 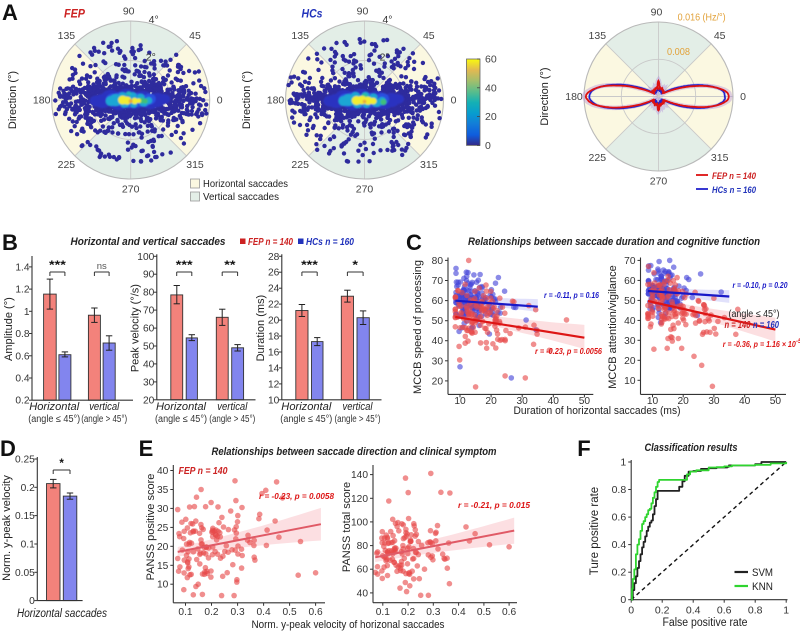 I want to click on svg-text: 0.15, so click(x=25, y=516).